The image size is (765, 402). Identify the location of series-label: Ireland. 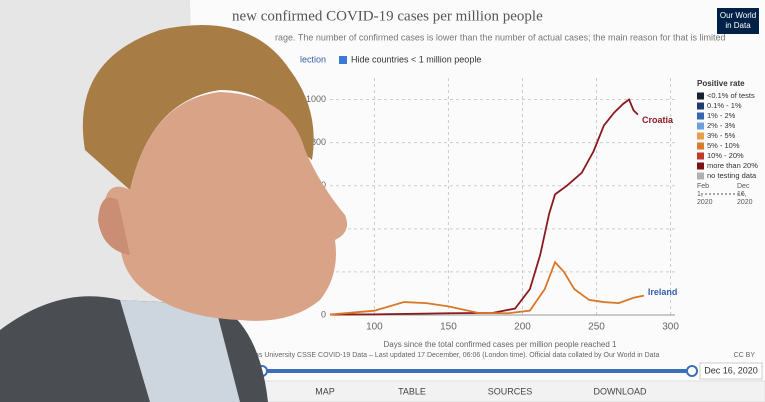
(663, 292).